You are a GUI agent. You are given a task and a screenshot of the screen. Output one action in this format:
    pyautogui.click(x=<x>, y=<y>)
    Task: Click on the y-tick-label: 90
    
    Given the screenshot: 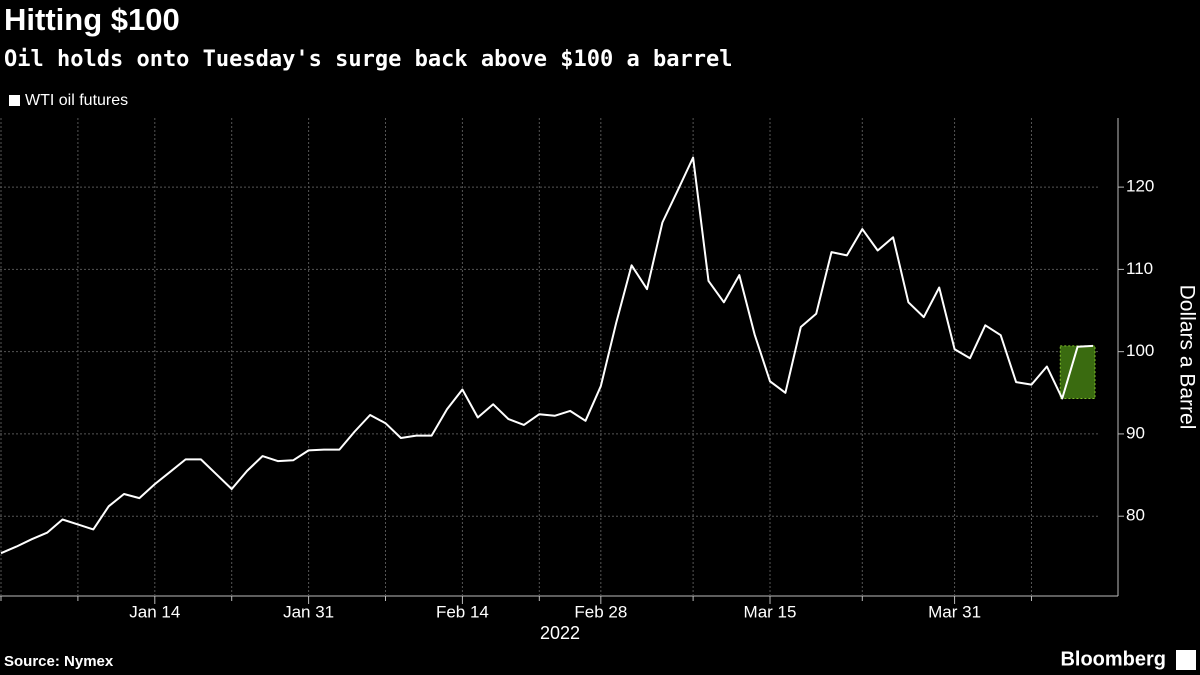 What is the action you would take?
    pyautogui.click(x=1135, y=432)
    